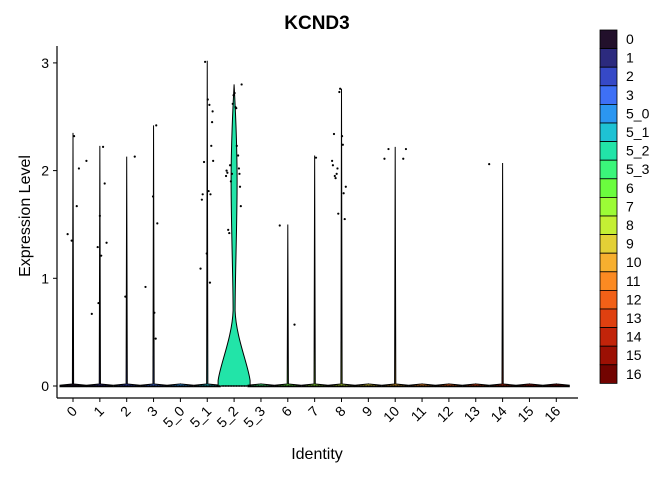 The width and height of the screenshot is (672, 480). I want to click on y-tick-label: 1, so click(45, 278).